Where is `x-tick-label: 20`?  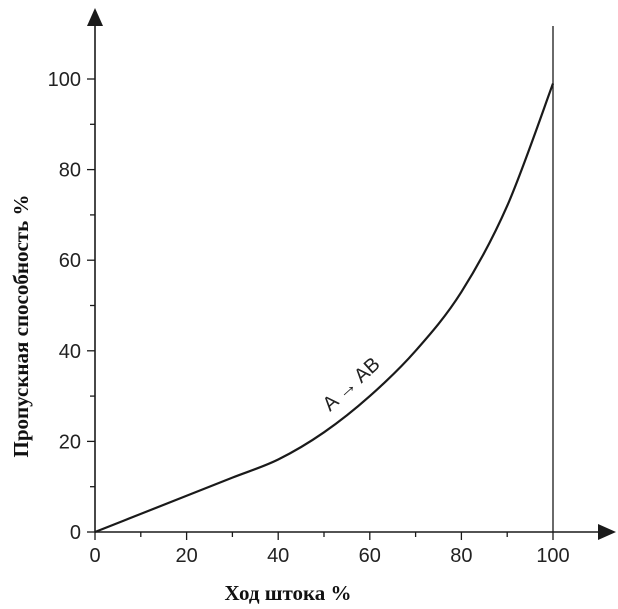
x-tick-label: 20 is located at coordinates (186, 556).